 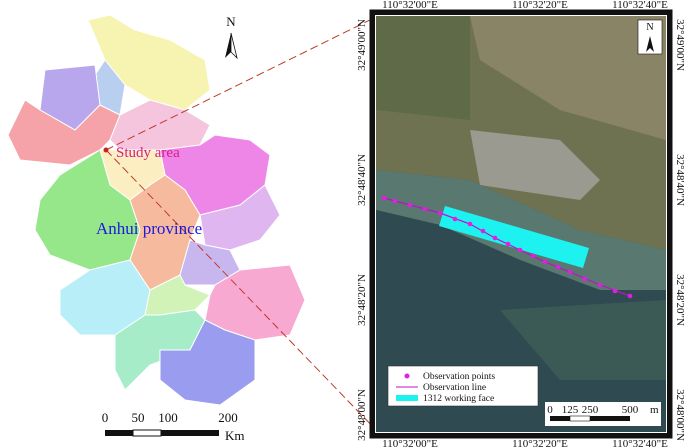 I want to click on scale-tick: 250, so click(x=590, y=410).